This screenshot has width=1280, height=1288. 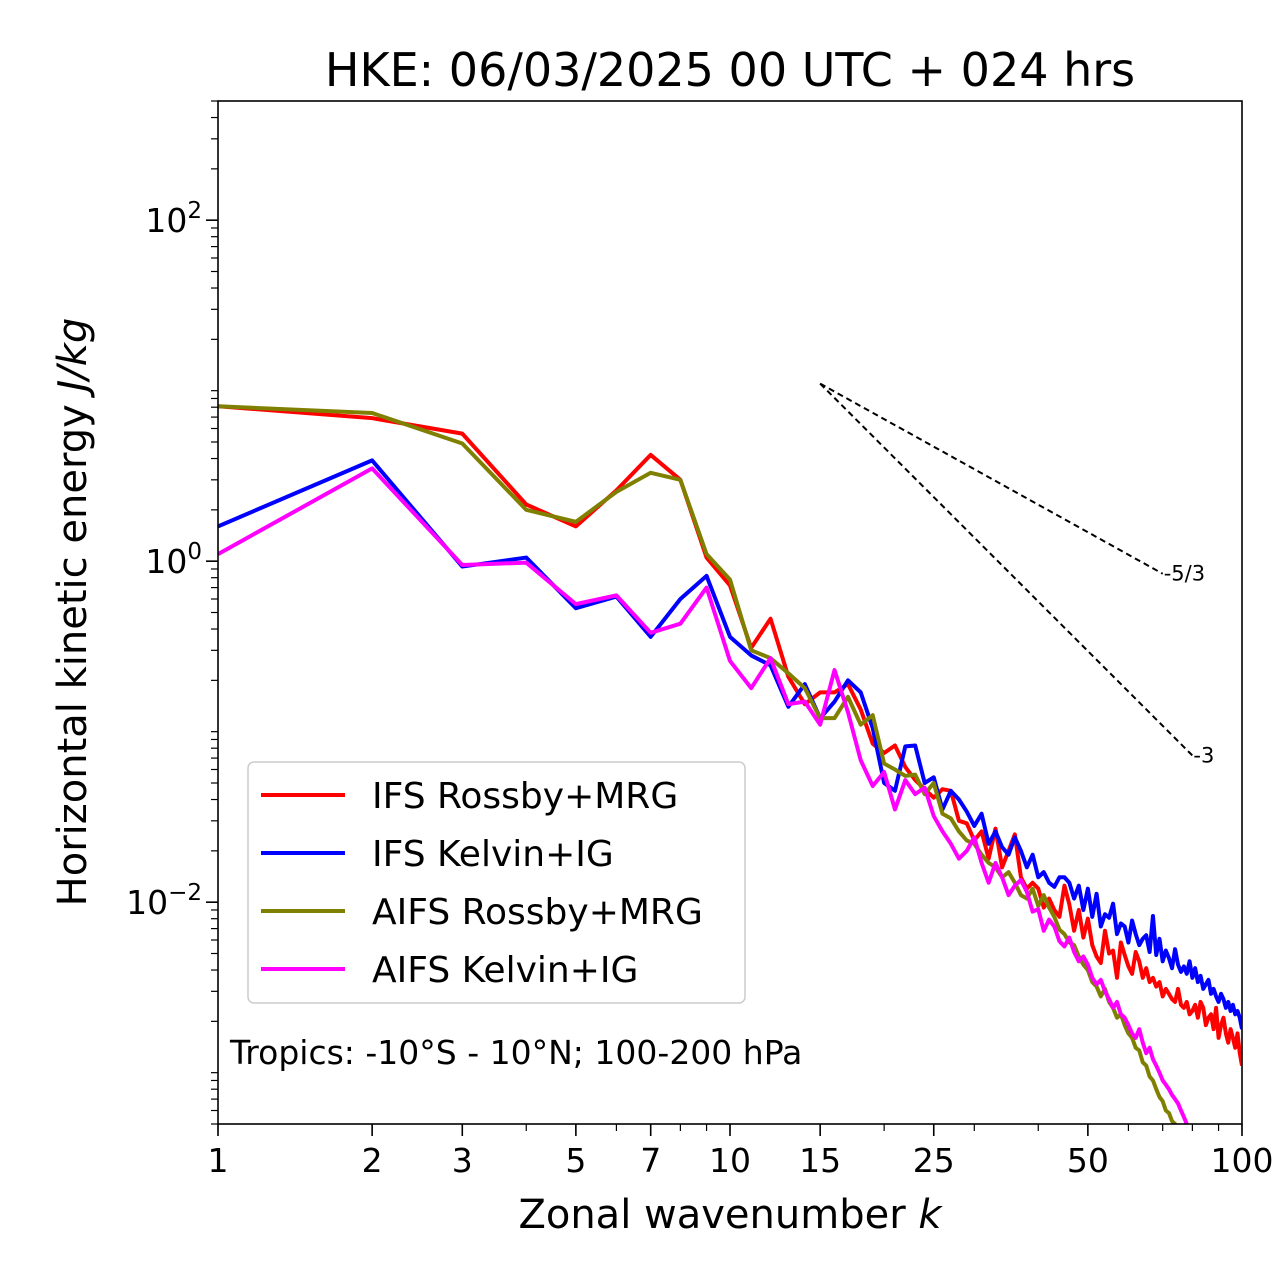 What do you see at coordinates (730, 70) in the screenshot?
I see `chart-title: HKE: 06/03/2025 00 UTC + 024 hrs` at bounding box center [730, 70].